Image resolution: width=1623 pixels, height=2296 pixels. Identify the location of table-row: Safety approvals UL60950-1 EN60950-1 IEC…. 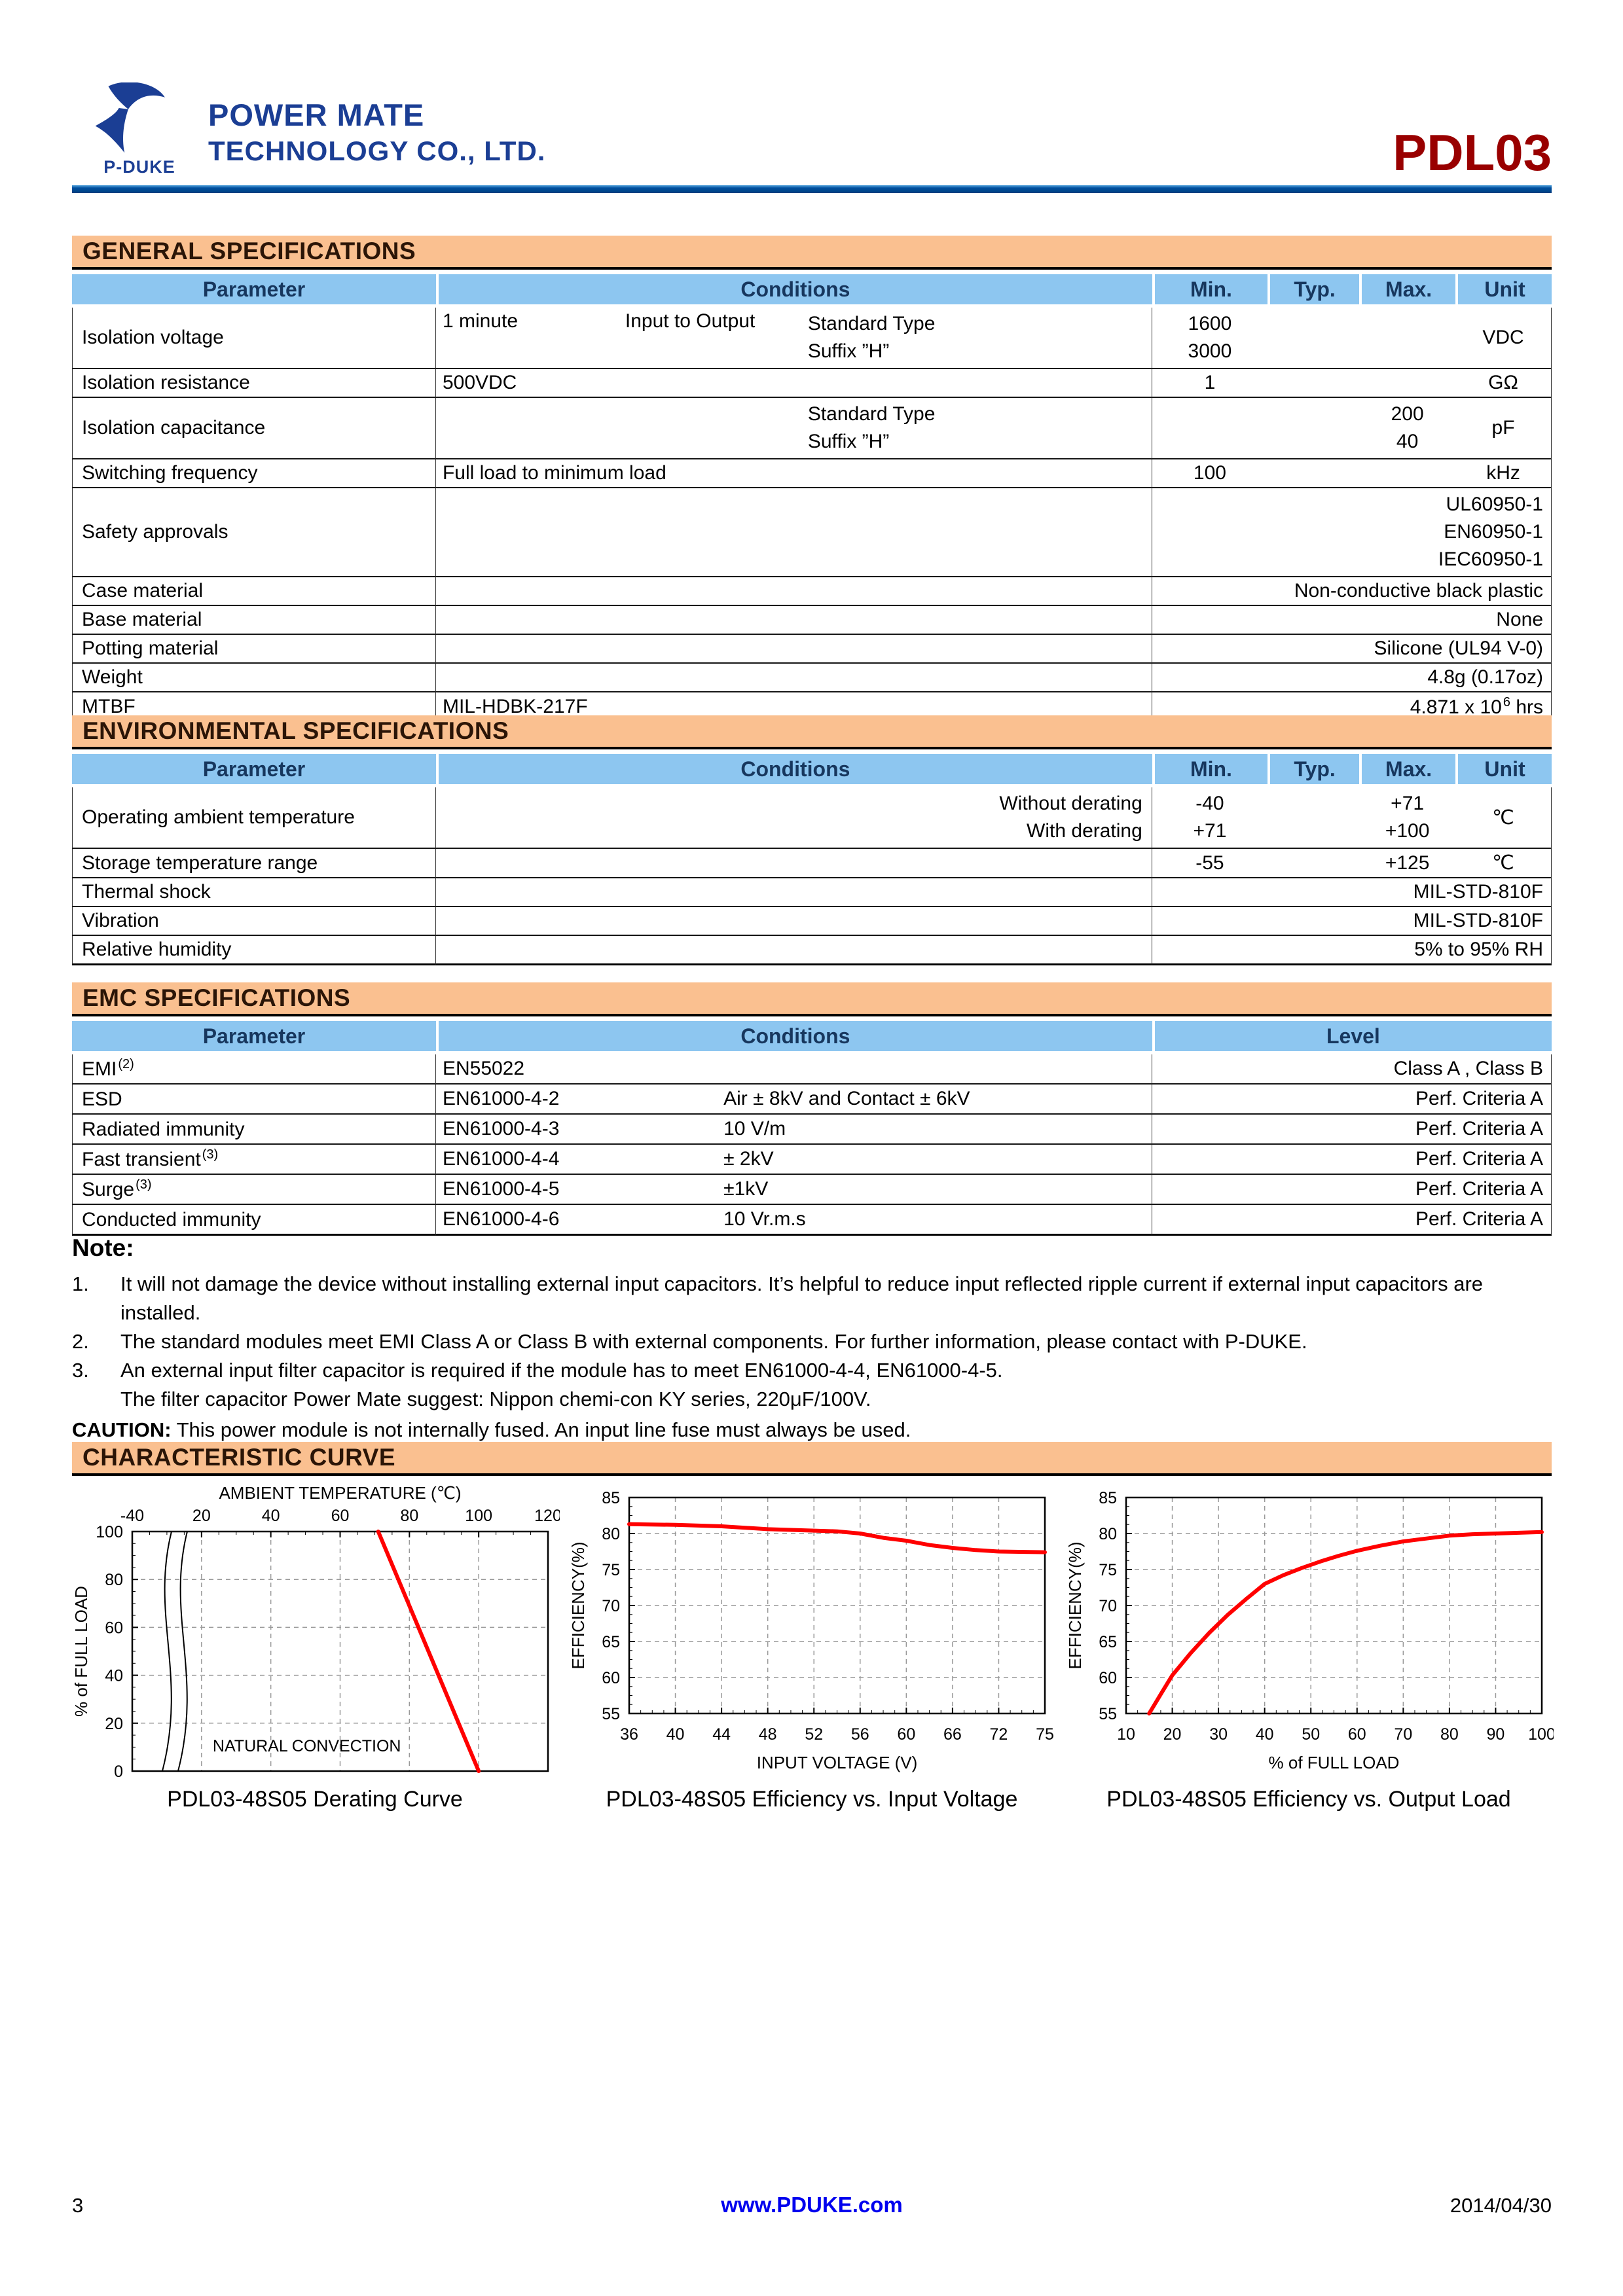
(812, 532).